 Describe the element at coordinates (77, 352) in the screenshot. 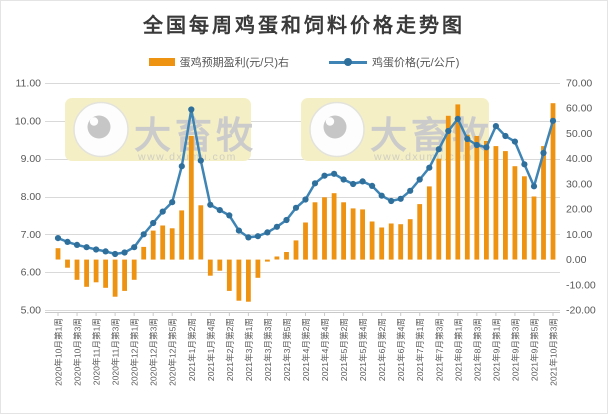

I see `svg-text: 2020年10月第3周` at that location.